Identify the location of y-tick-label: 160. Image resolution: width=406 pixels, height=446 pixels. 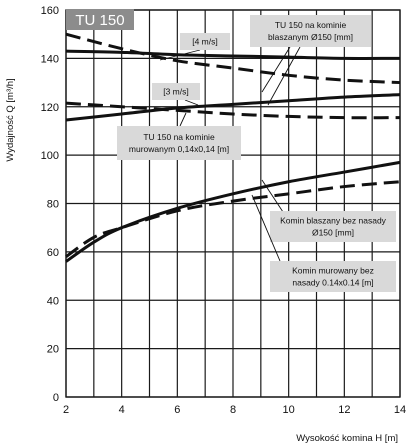
(50, 11).